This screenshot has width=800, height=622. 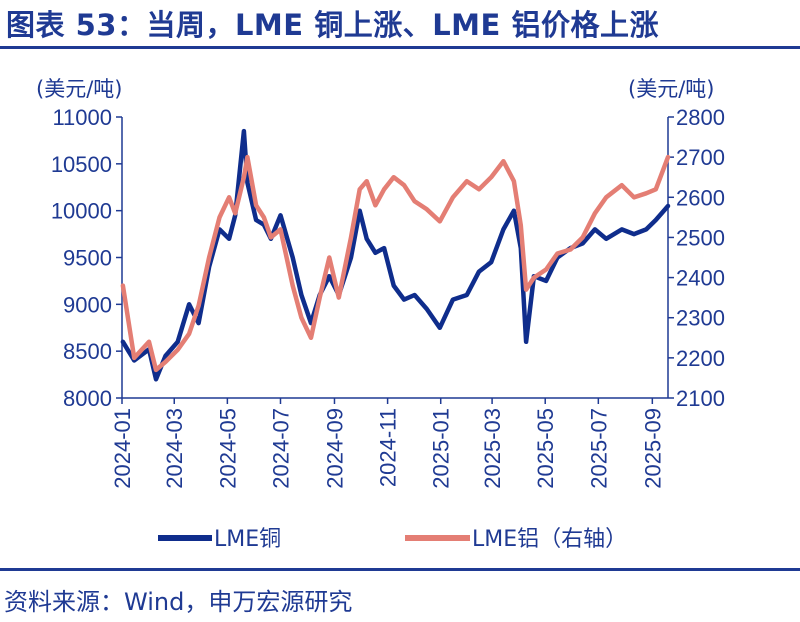 What do you see at coordinates (178, 602) in the screenshot?
I see `source-note: 资料来源：Wind，申万宏源研究` at bounding box center [178, 602].